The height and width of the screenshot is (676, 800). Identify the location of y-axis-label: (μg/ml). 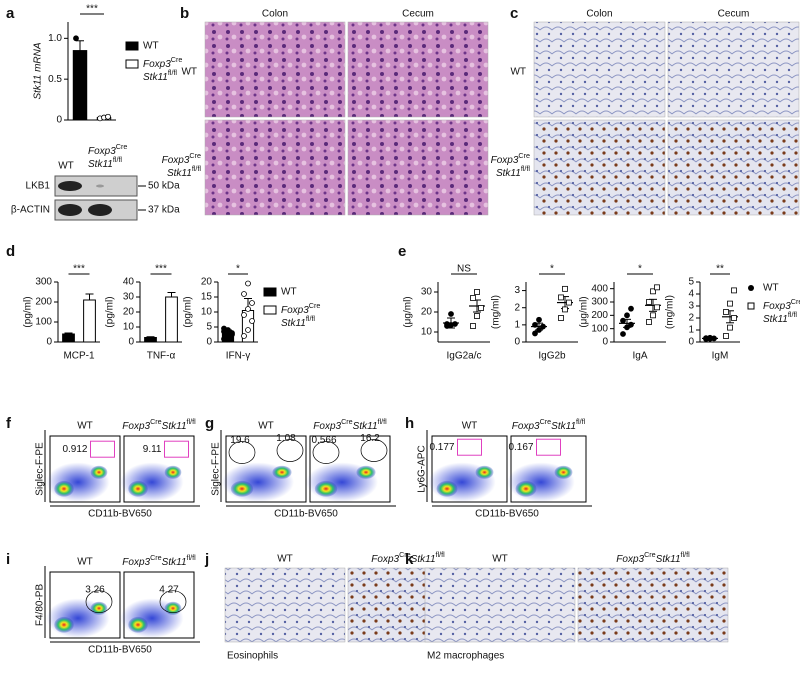
(584, 311).